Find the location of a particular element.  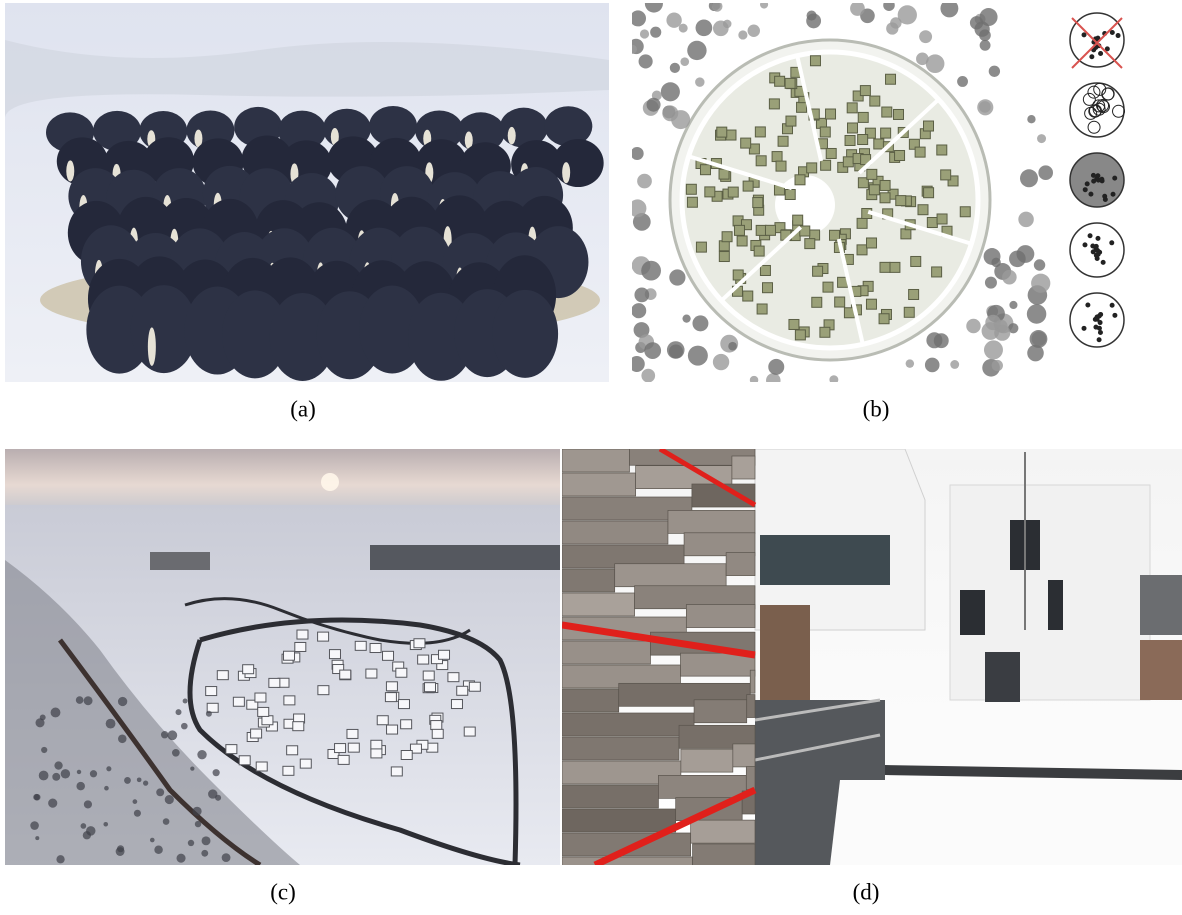

penguin-belly is located at coordinates (151, 347).